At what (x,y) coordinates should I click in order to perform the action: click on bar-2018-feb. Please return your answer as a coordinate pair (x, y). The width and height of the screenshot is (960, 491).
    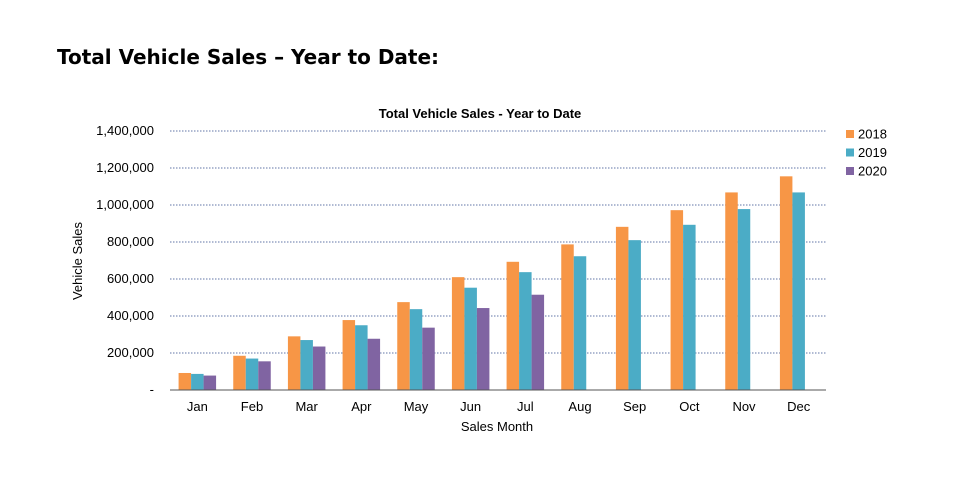
    Looking at the image, I should click on (239, 372).